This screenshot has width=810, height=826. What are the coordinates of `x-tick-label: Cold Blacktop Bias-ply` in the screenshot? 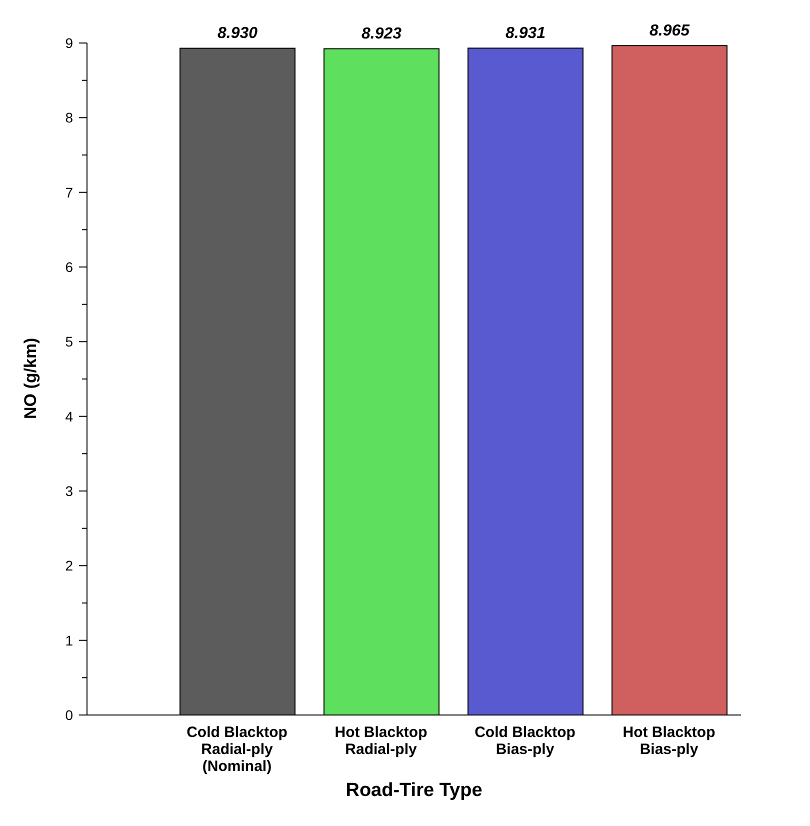 It's located at (525, 741).